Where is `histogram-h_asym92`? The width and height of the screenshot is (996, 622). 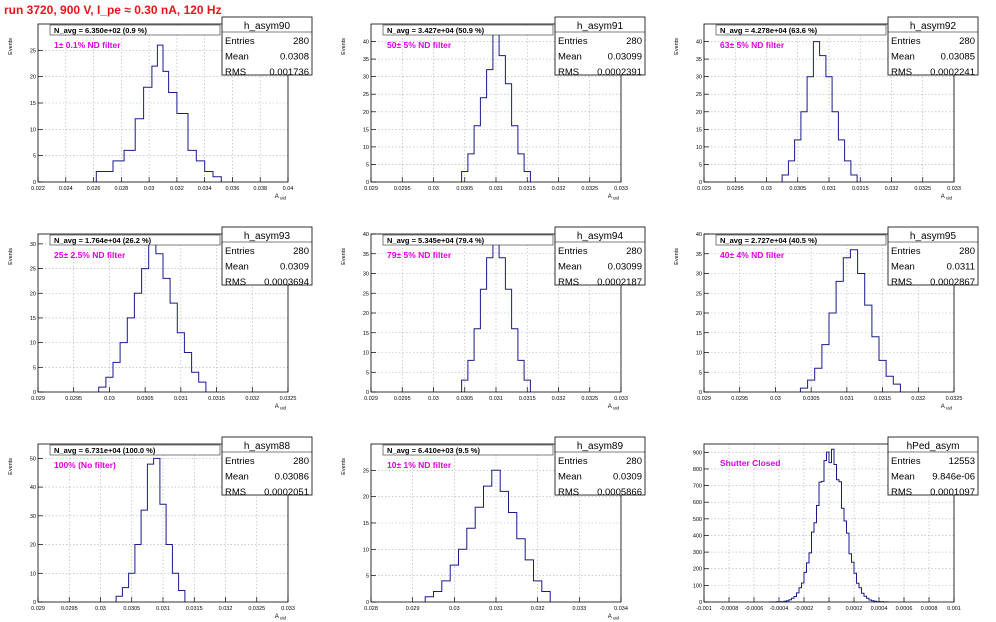
histogram-h_asym92 is located at coordinates (819, 111).